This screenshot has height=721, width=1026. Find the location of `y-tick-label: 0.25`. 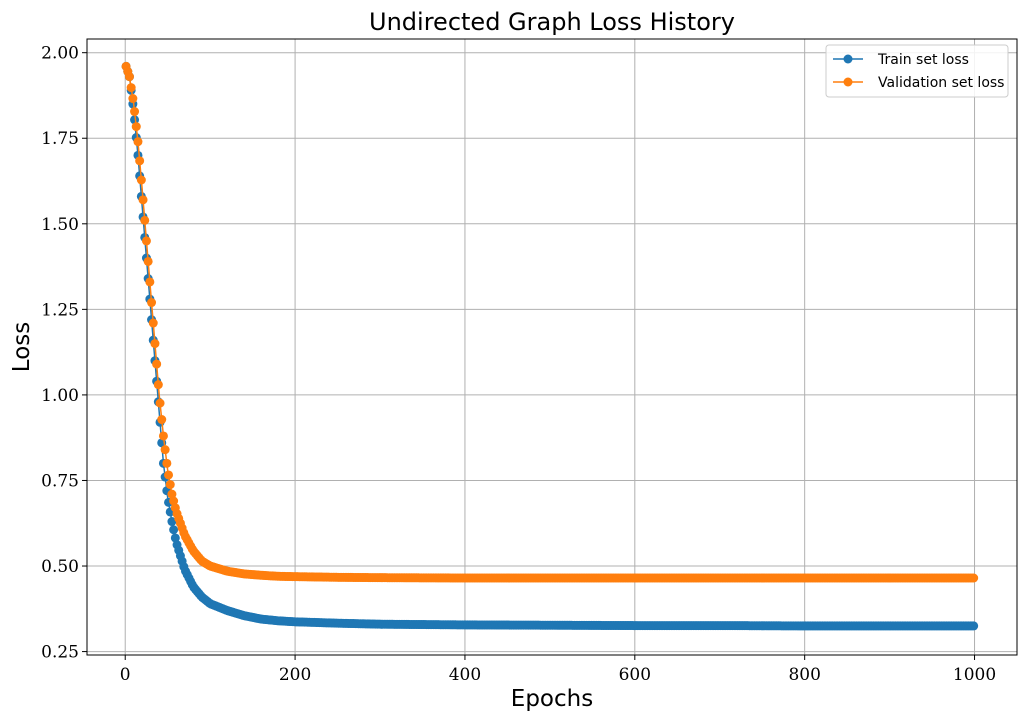

y-tick-label: 0.25 is located at coordinates (60, 653).